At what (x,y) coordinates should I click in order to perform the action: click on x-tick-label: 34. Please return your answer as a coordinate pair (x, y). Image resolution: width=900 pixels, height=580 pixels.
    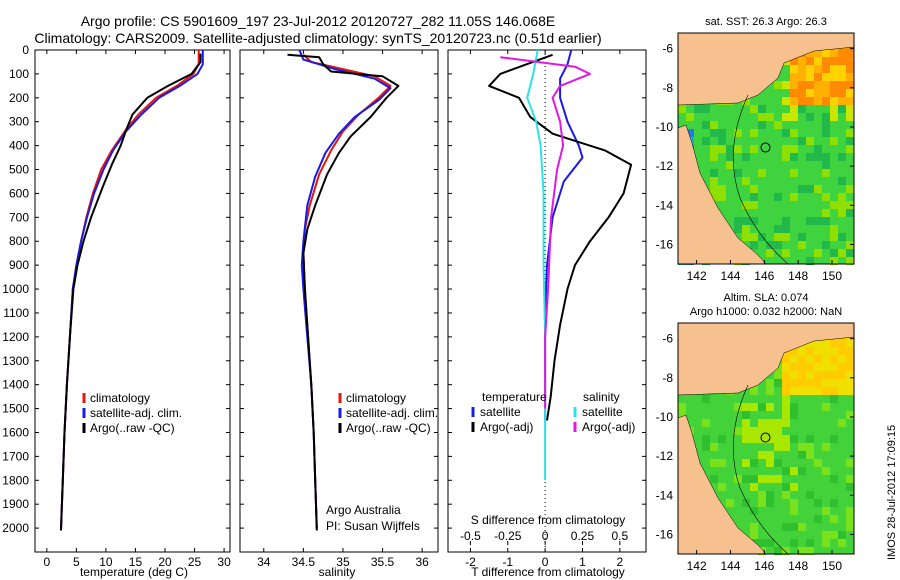
    Looking at the image, I should click on (264, 562).